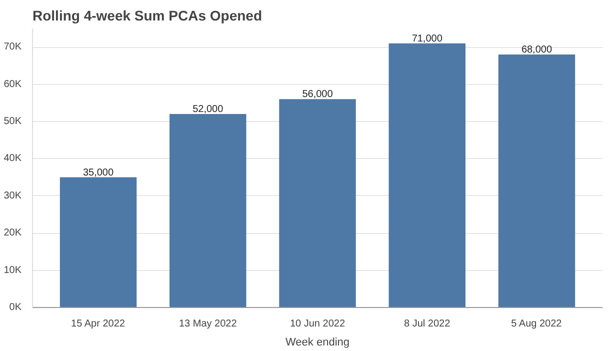 This screenshot has width=614, height=351. Describe the element at coordinates (13, 158) in the screenshot. I see `y-tick-label: 40K` at that location.